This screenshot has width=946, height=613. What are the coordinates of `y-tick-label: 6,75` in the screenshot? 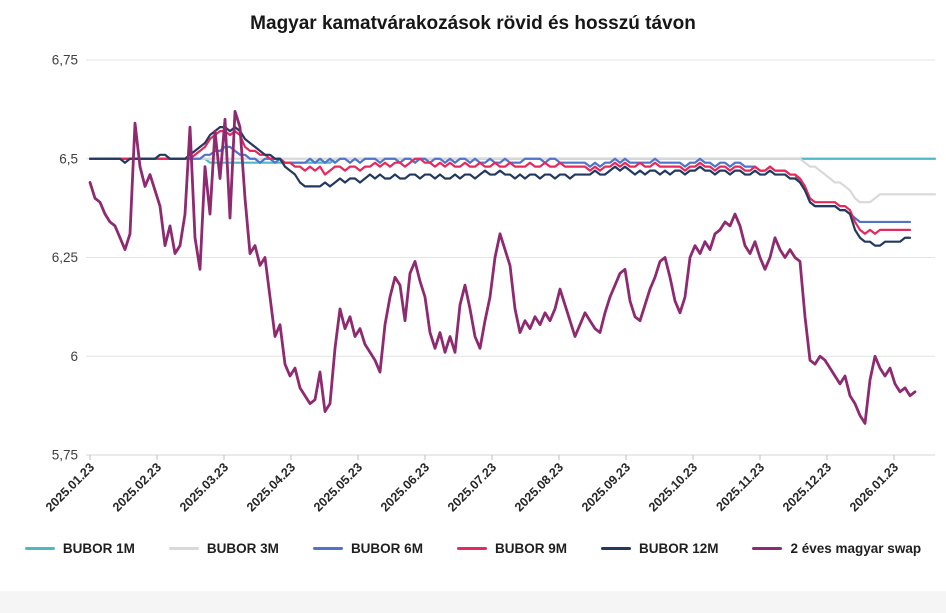 It's located at (65, 60).